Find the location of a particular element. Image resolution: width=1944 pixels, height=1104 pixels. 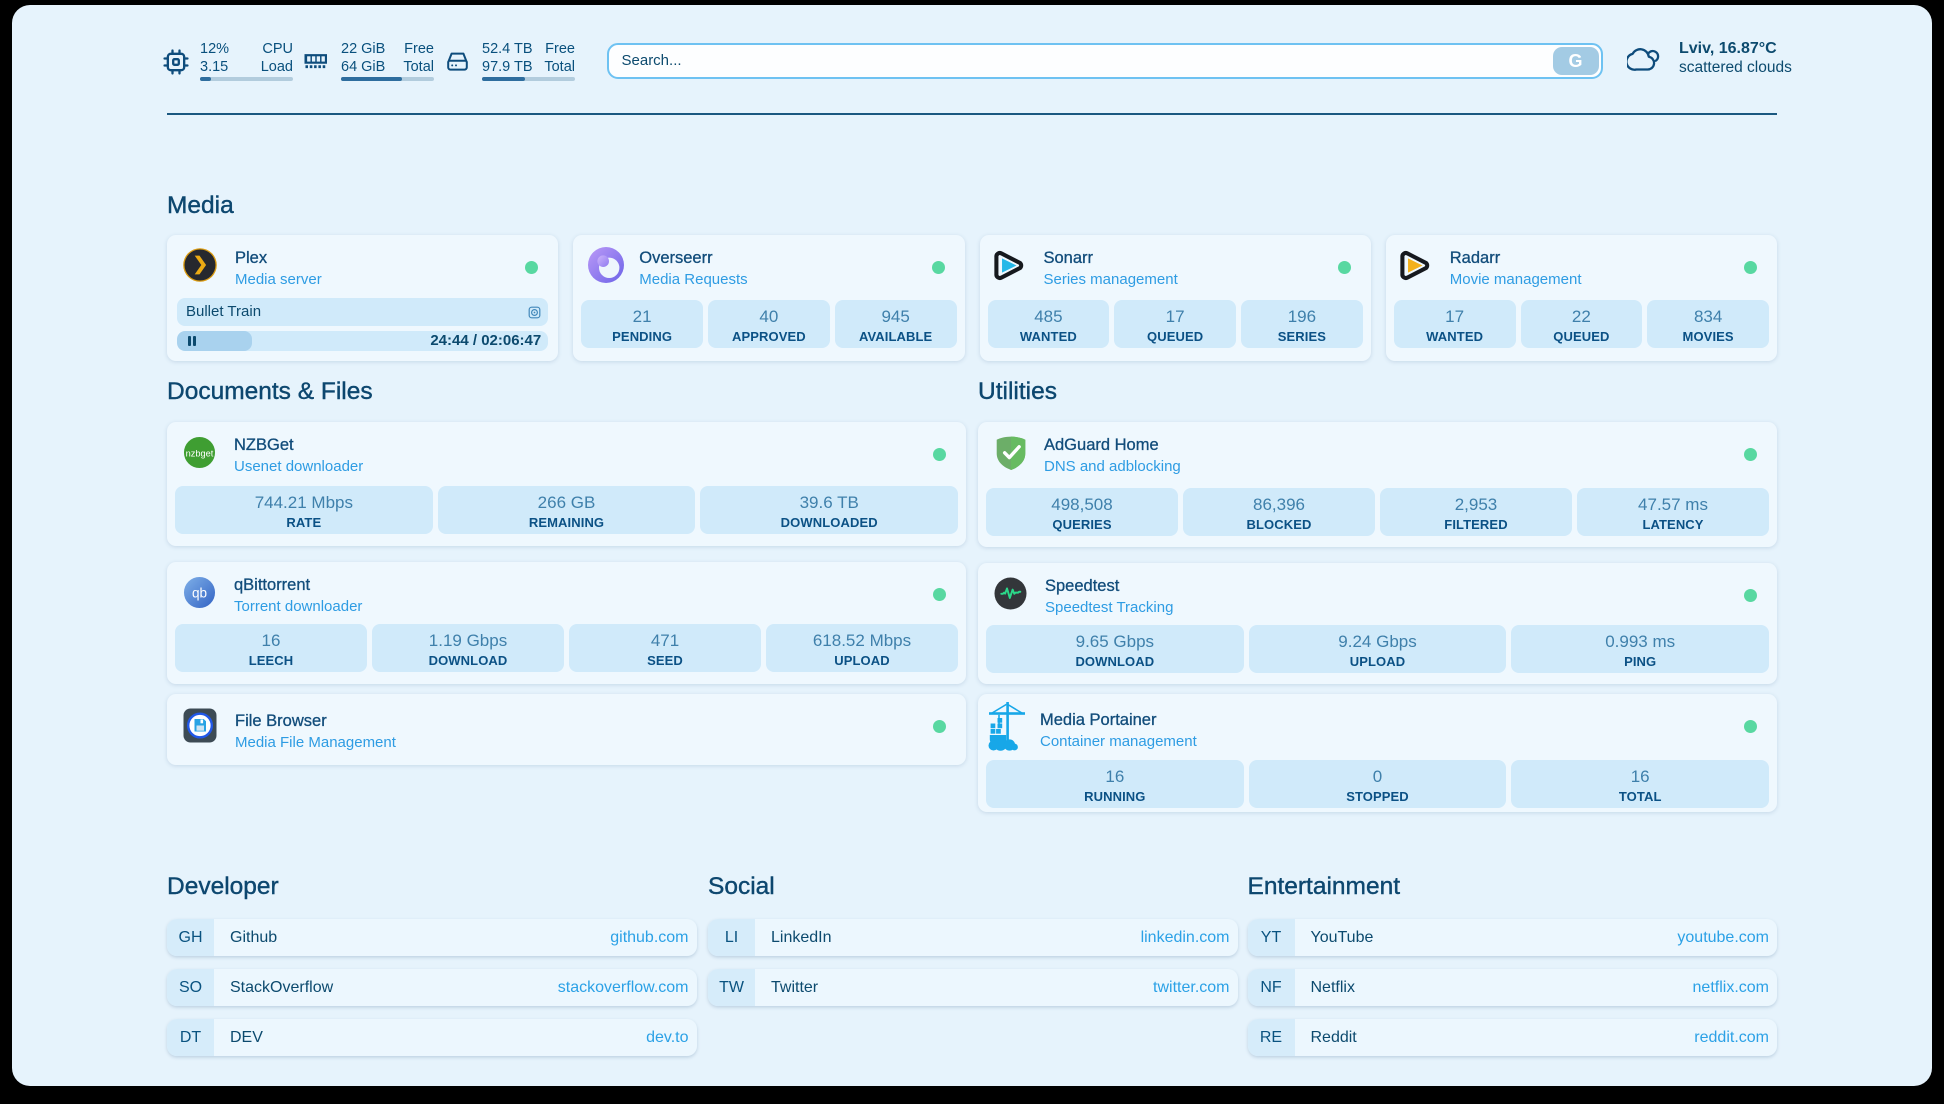

svg-text: nzbget is located at coordinates (200, 453).